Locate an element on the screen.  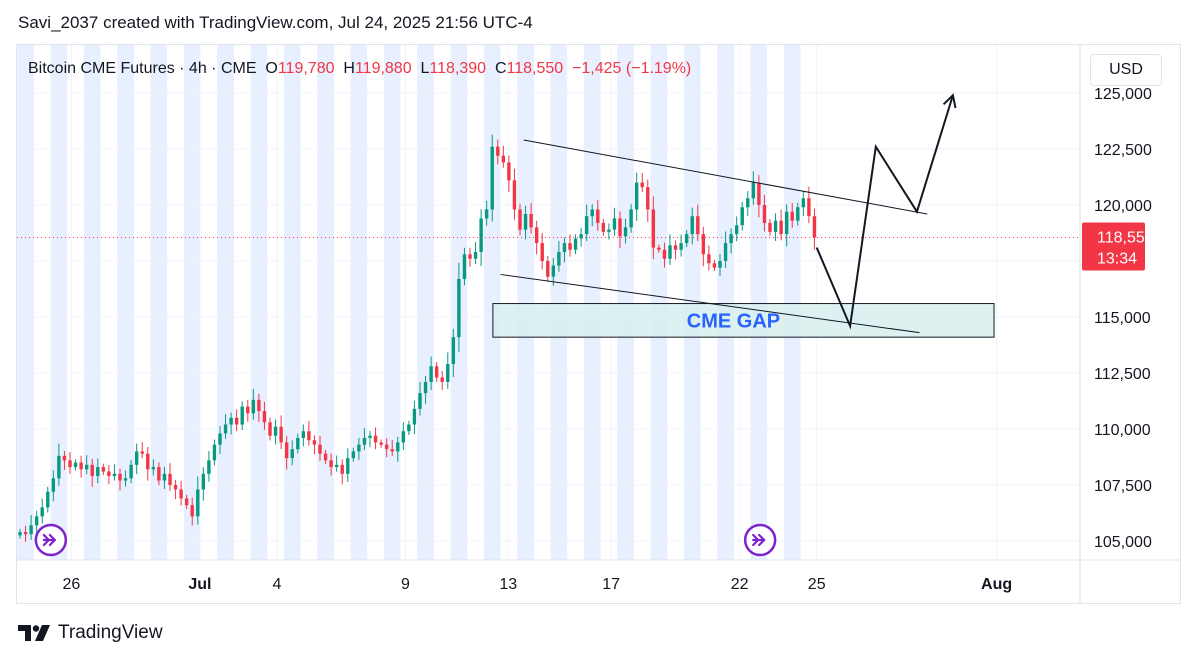
projection-arrow is located at coordinates (886, 211).